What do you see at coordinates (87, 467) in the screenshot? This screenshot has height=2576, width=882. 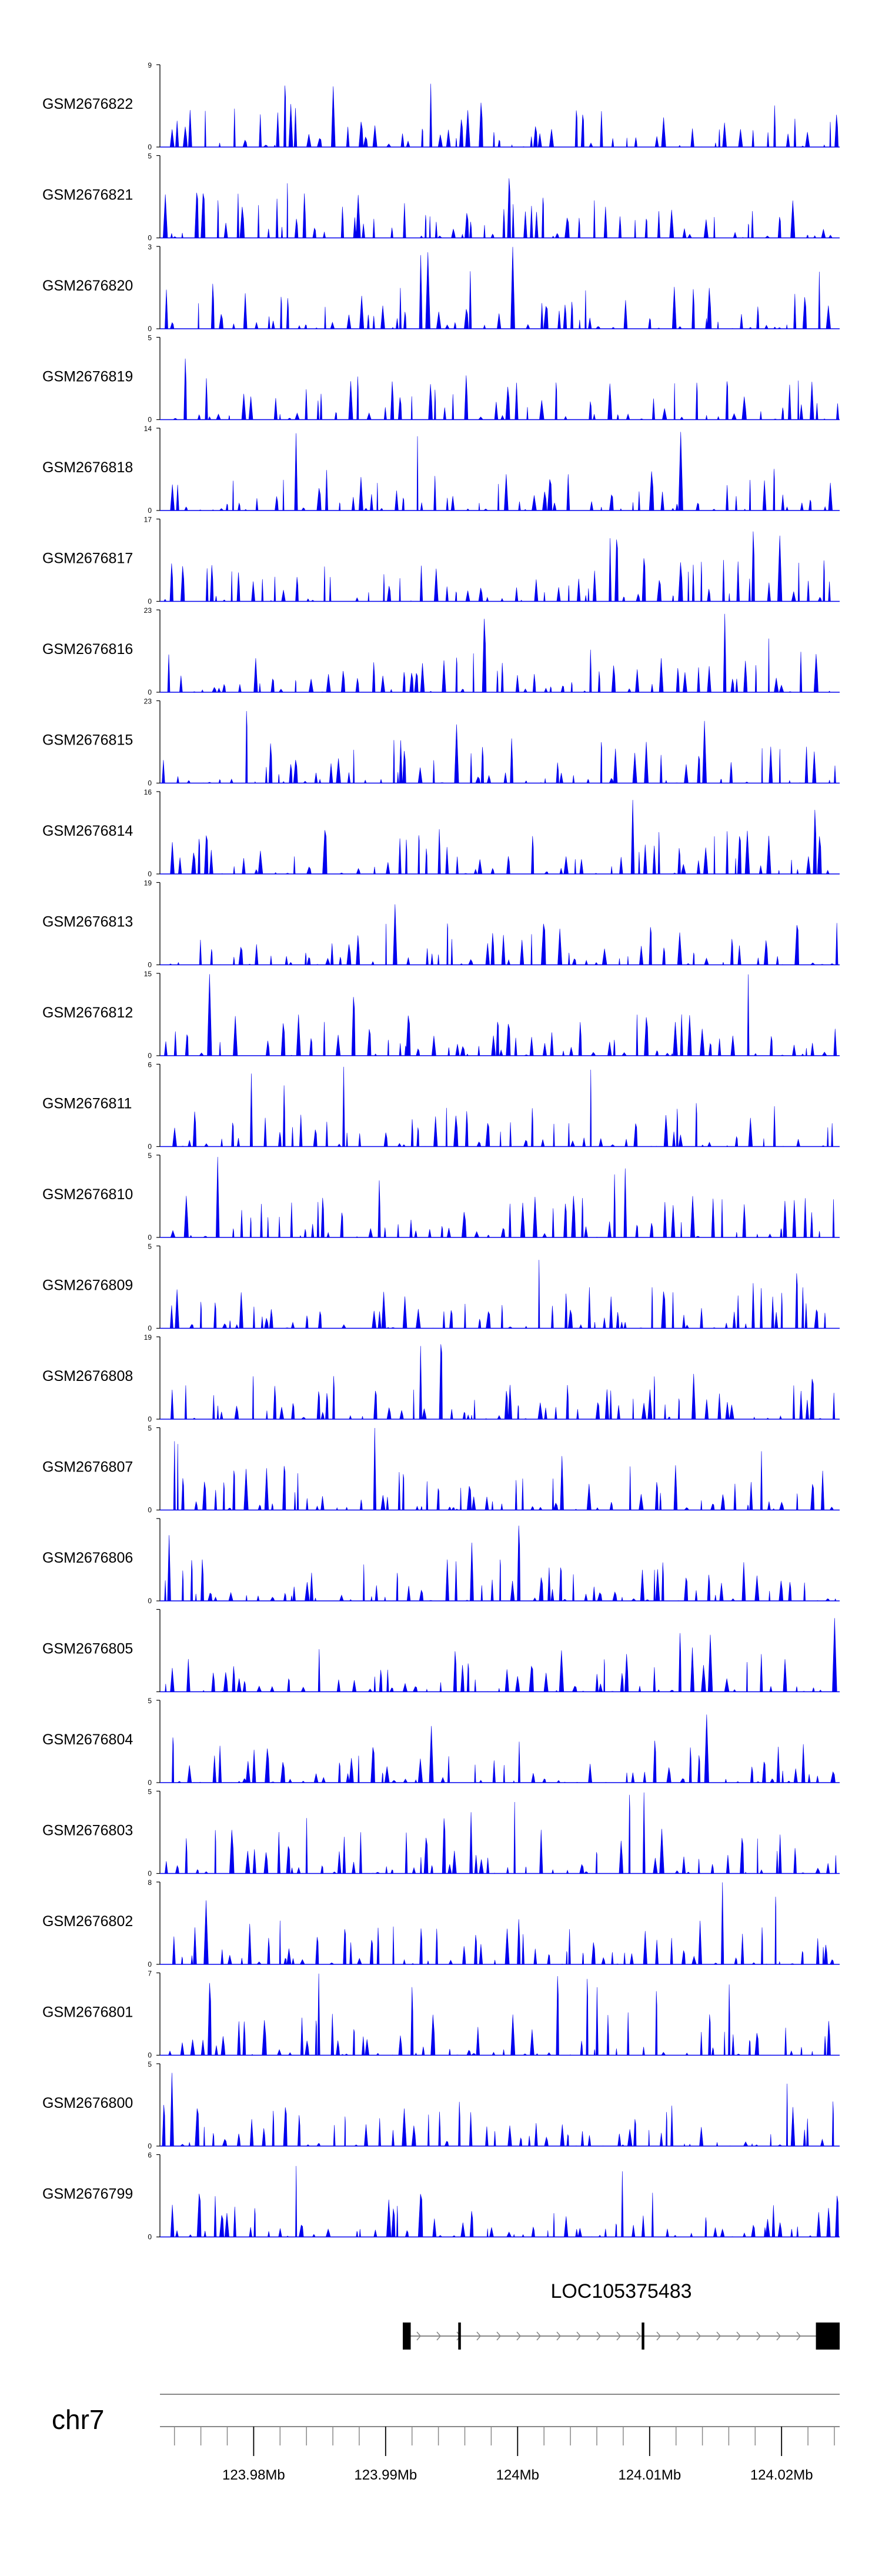 I see `track-label: GSM2676818` at bounding box center [87, 467].